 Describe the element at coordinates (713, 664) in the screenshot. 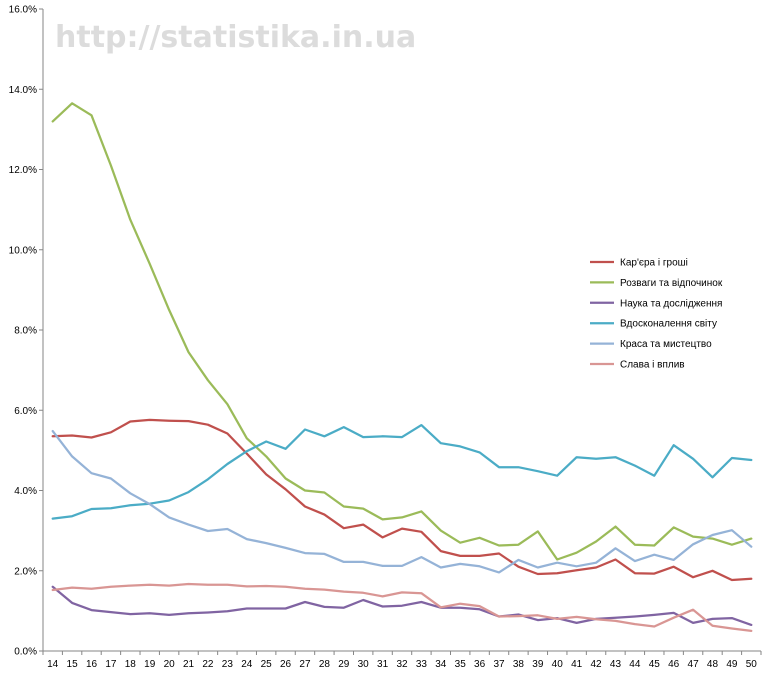

I see `x-tick-label: 48` at that location.